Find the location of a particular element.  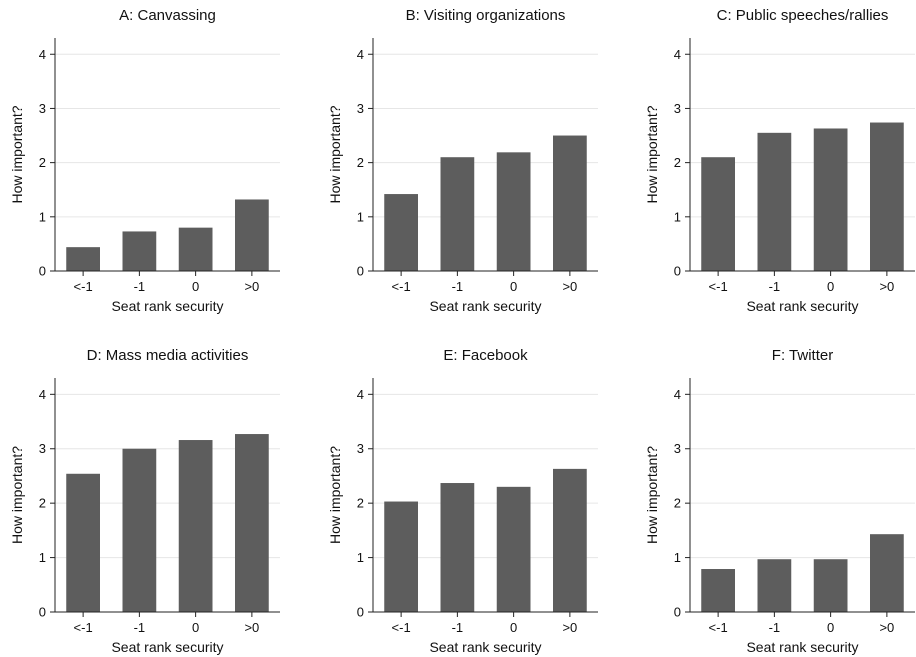

panel-title: D: Mass media activities is located at coordinates (168, 355).